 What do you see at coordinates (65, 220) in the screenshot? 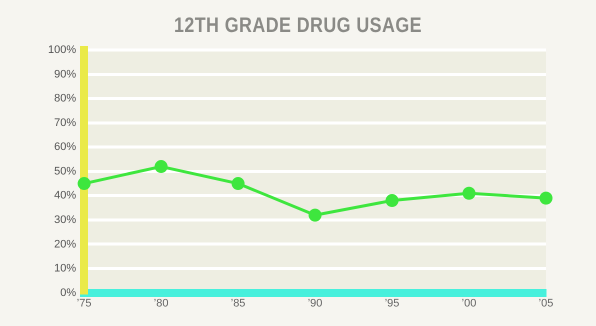
I see `y-tick-label: 30%` at bounding box center [65, 220].